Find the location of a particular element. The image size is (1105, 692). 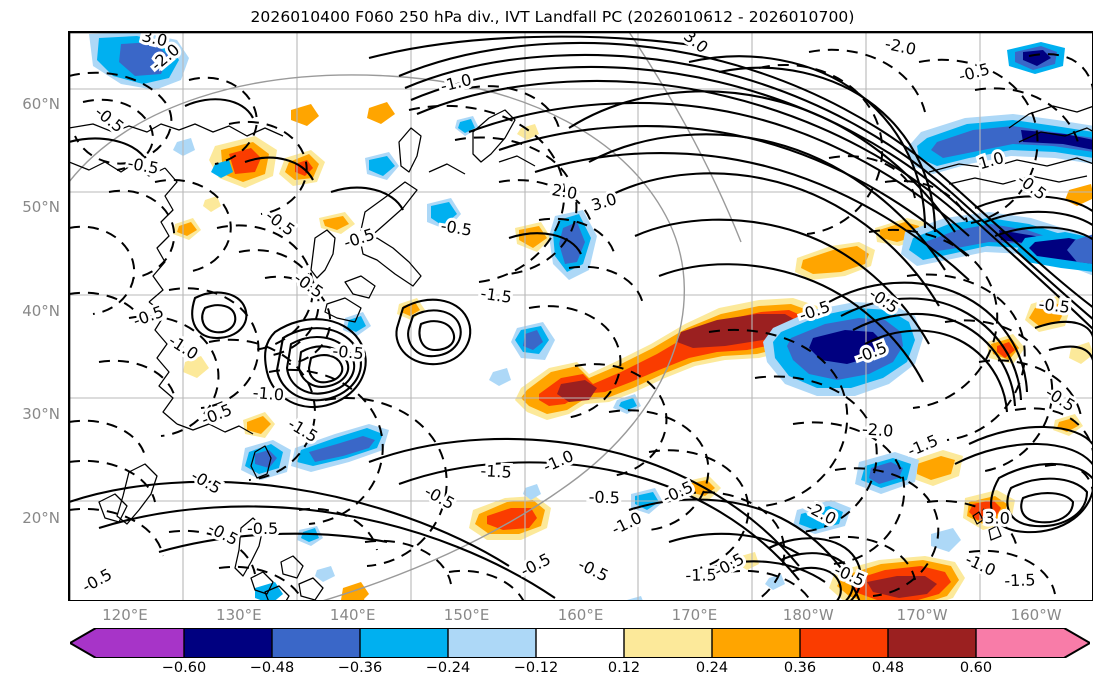

colorbar-outline is located at coordinates (580, 643).